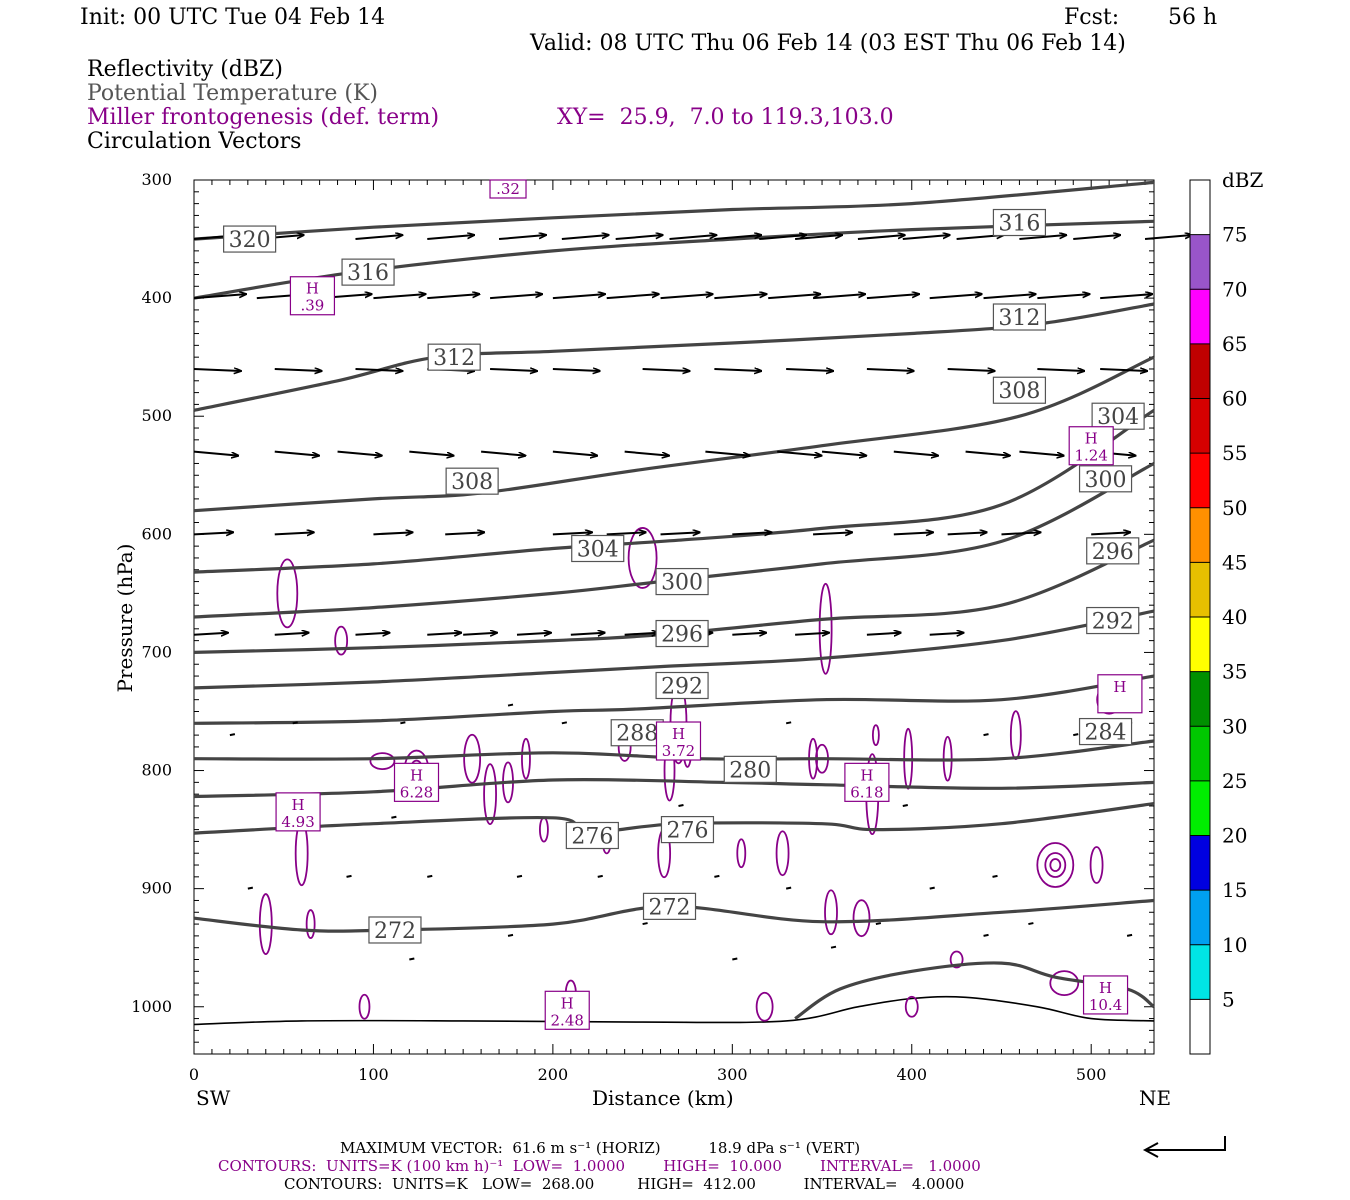 The width and height of the screenshot is (1350, 1200). Describe the element at coordinates (263, 117) in the screenshot. I see `field-frontogenesis: Miller frontogenesis (def. term)` at that location.